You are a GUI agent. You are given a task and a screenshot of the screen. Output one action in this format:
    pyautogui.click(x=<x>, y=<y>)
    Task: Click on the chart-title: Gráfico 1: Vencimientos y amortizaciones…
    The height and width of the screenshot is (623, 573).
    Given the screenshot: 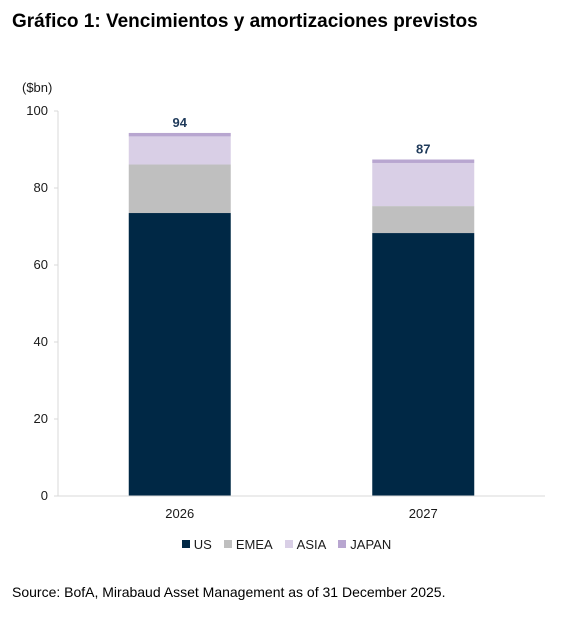 What is the action you would take?
    pyautogui.click(x=245, y=21)
    